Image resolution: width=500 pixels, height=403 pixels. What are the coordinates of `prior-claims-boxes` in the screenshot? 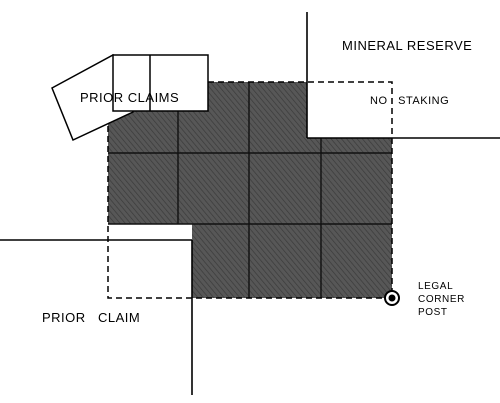 It's located at (130, 97).